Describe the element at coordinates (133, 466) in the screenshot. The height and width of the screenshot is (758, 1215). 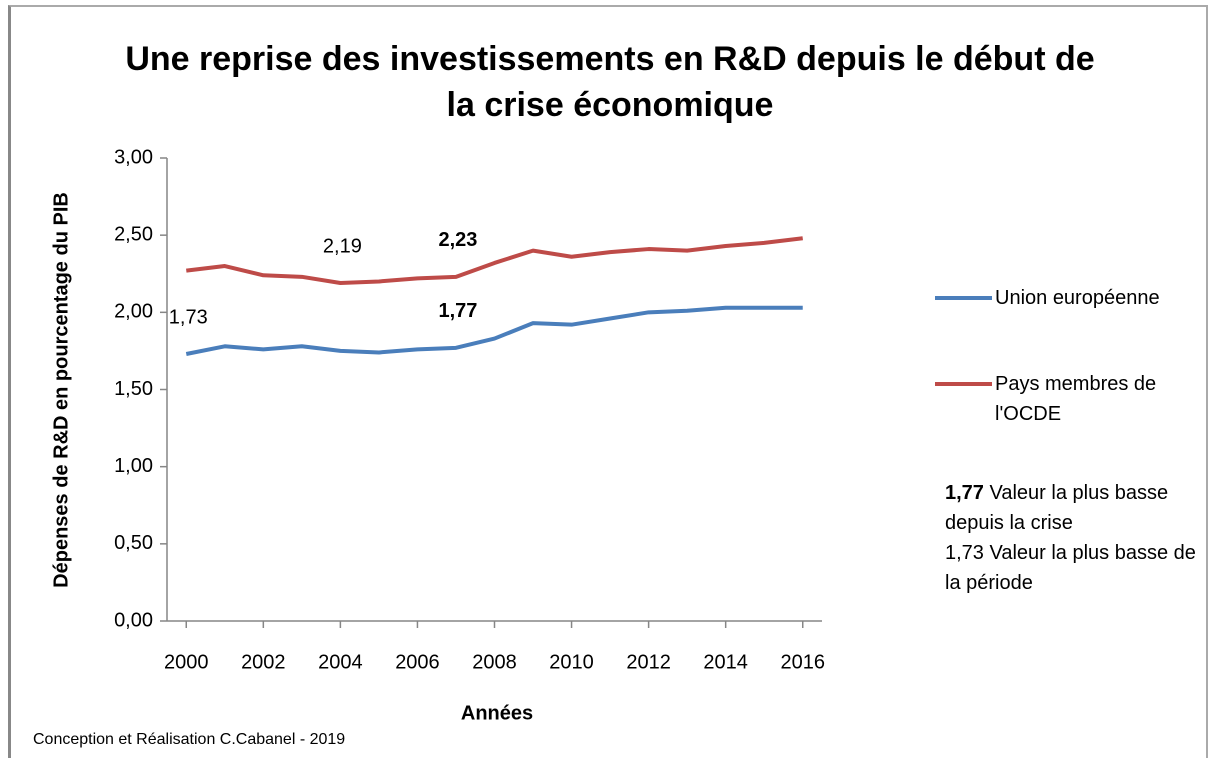
I see `y-tick-label: 1,00` at that location.